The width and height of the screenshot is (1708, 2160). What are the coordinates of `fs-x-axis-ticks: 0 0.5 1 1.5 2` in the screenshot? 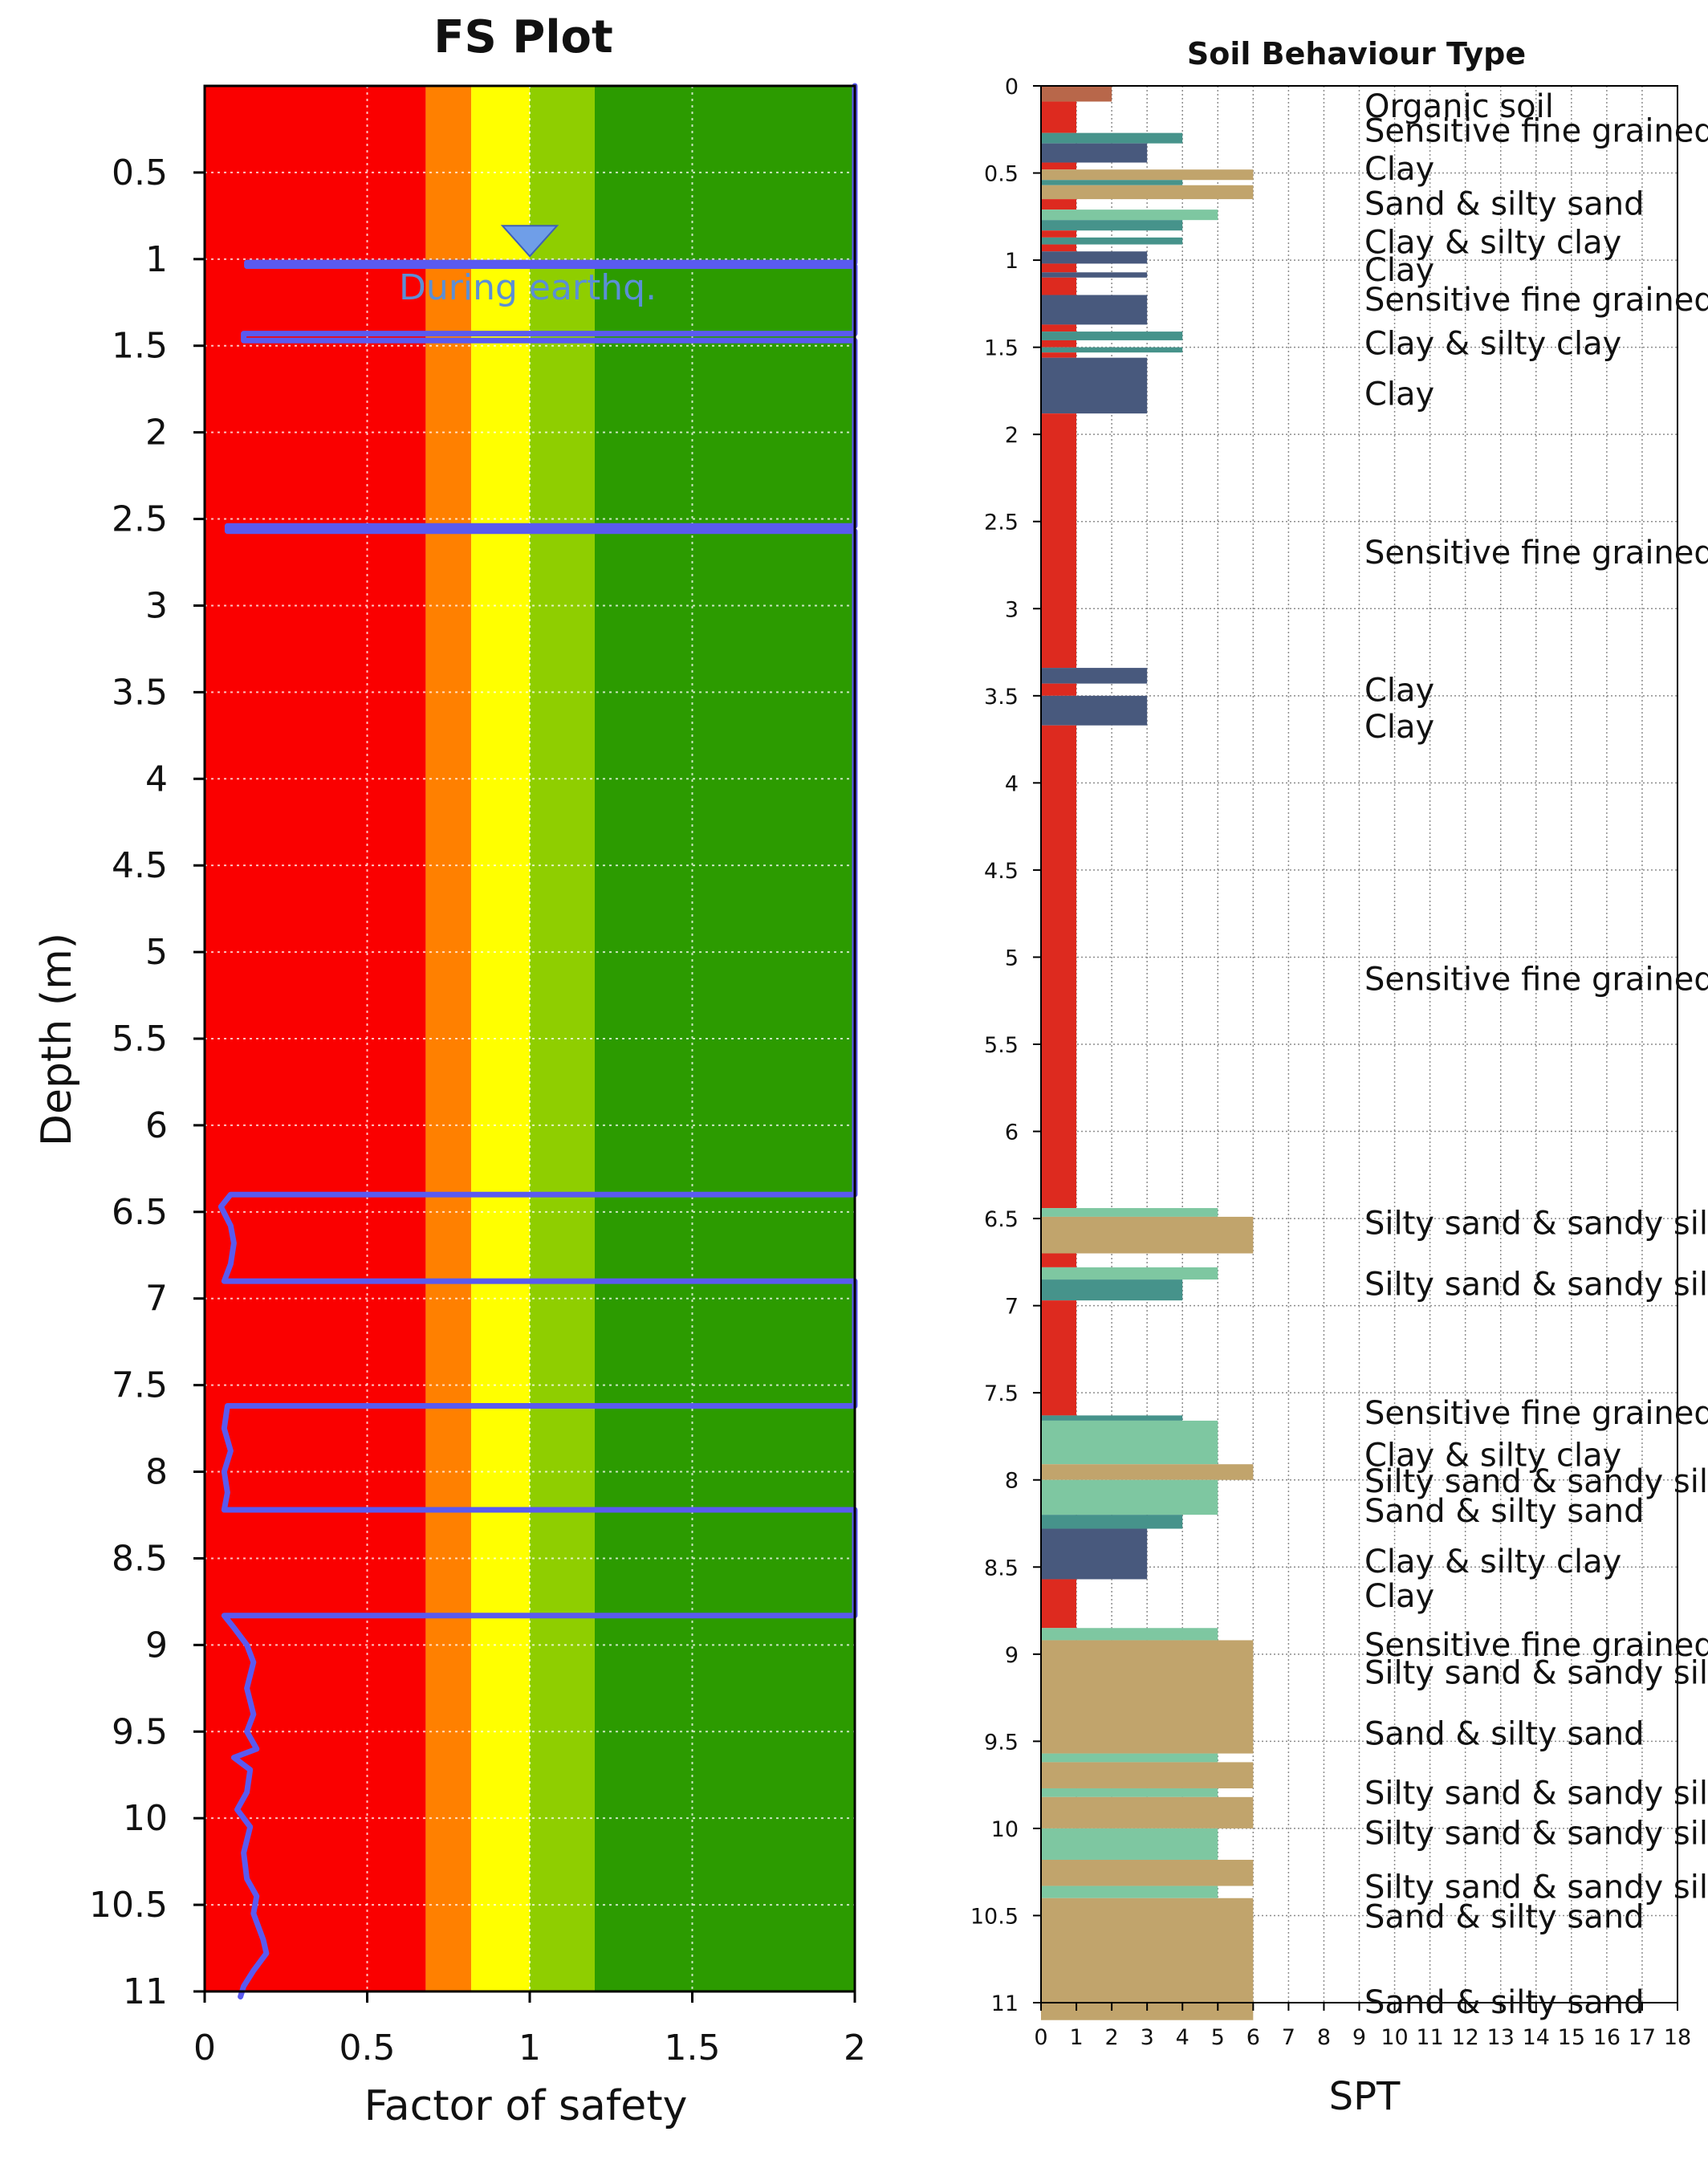 It's located at (530, 2029).